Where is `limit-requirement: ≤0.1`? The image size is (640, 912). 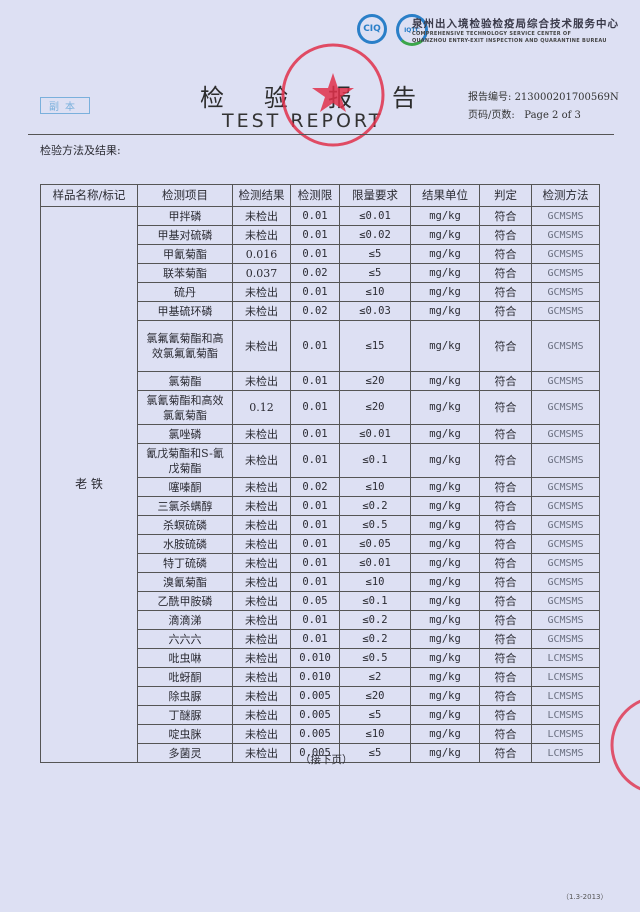 limit-requirement: ≤0.1 is located at coordinates (375, 601).